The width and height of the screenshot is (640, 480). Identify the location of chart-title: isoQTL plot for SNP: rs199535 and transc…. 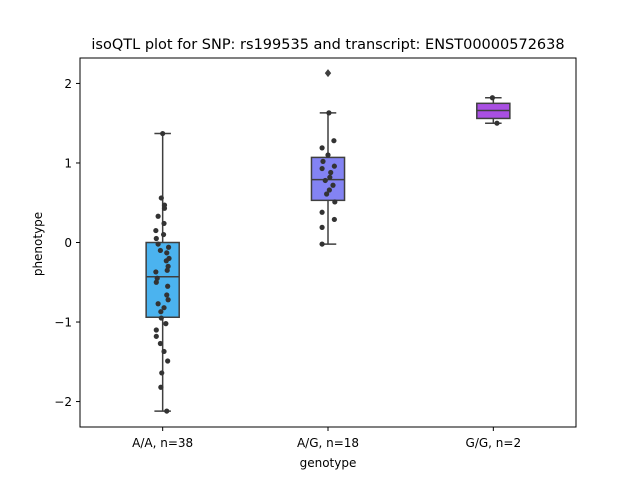
(327, 45).